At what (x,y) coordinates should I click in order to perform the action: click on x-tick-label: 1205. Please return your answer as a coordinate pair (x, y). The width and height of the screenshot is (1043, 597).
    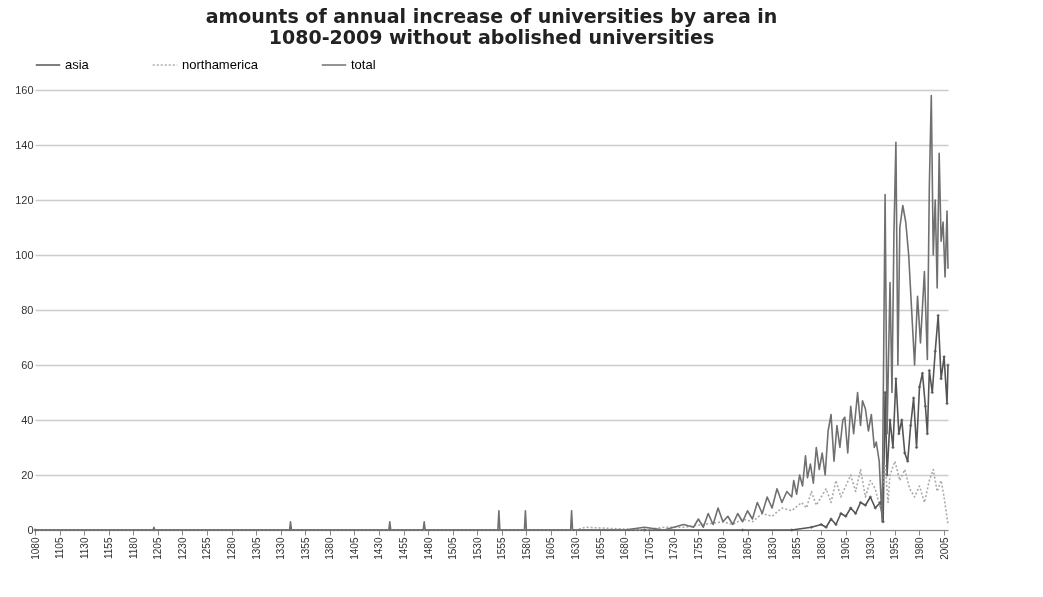
    Looking at the image, I should click on (158, 548).